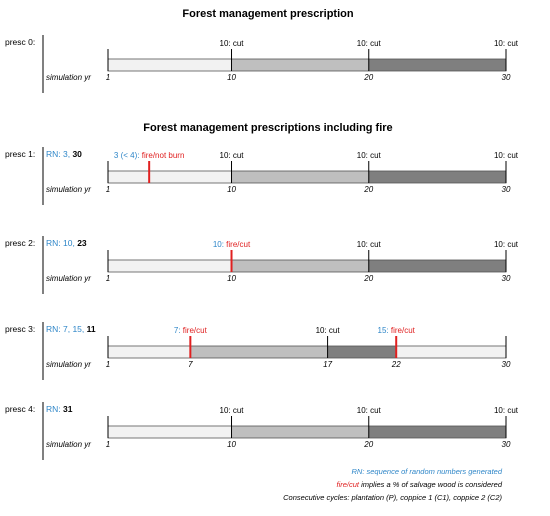 The width and height of the screenshot is (550, 516). What do you see at coordinates (66, 243) in the screenshot?
I see `rn-label: RN: 10, 23` at bounding box center [66, 243].